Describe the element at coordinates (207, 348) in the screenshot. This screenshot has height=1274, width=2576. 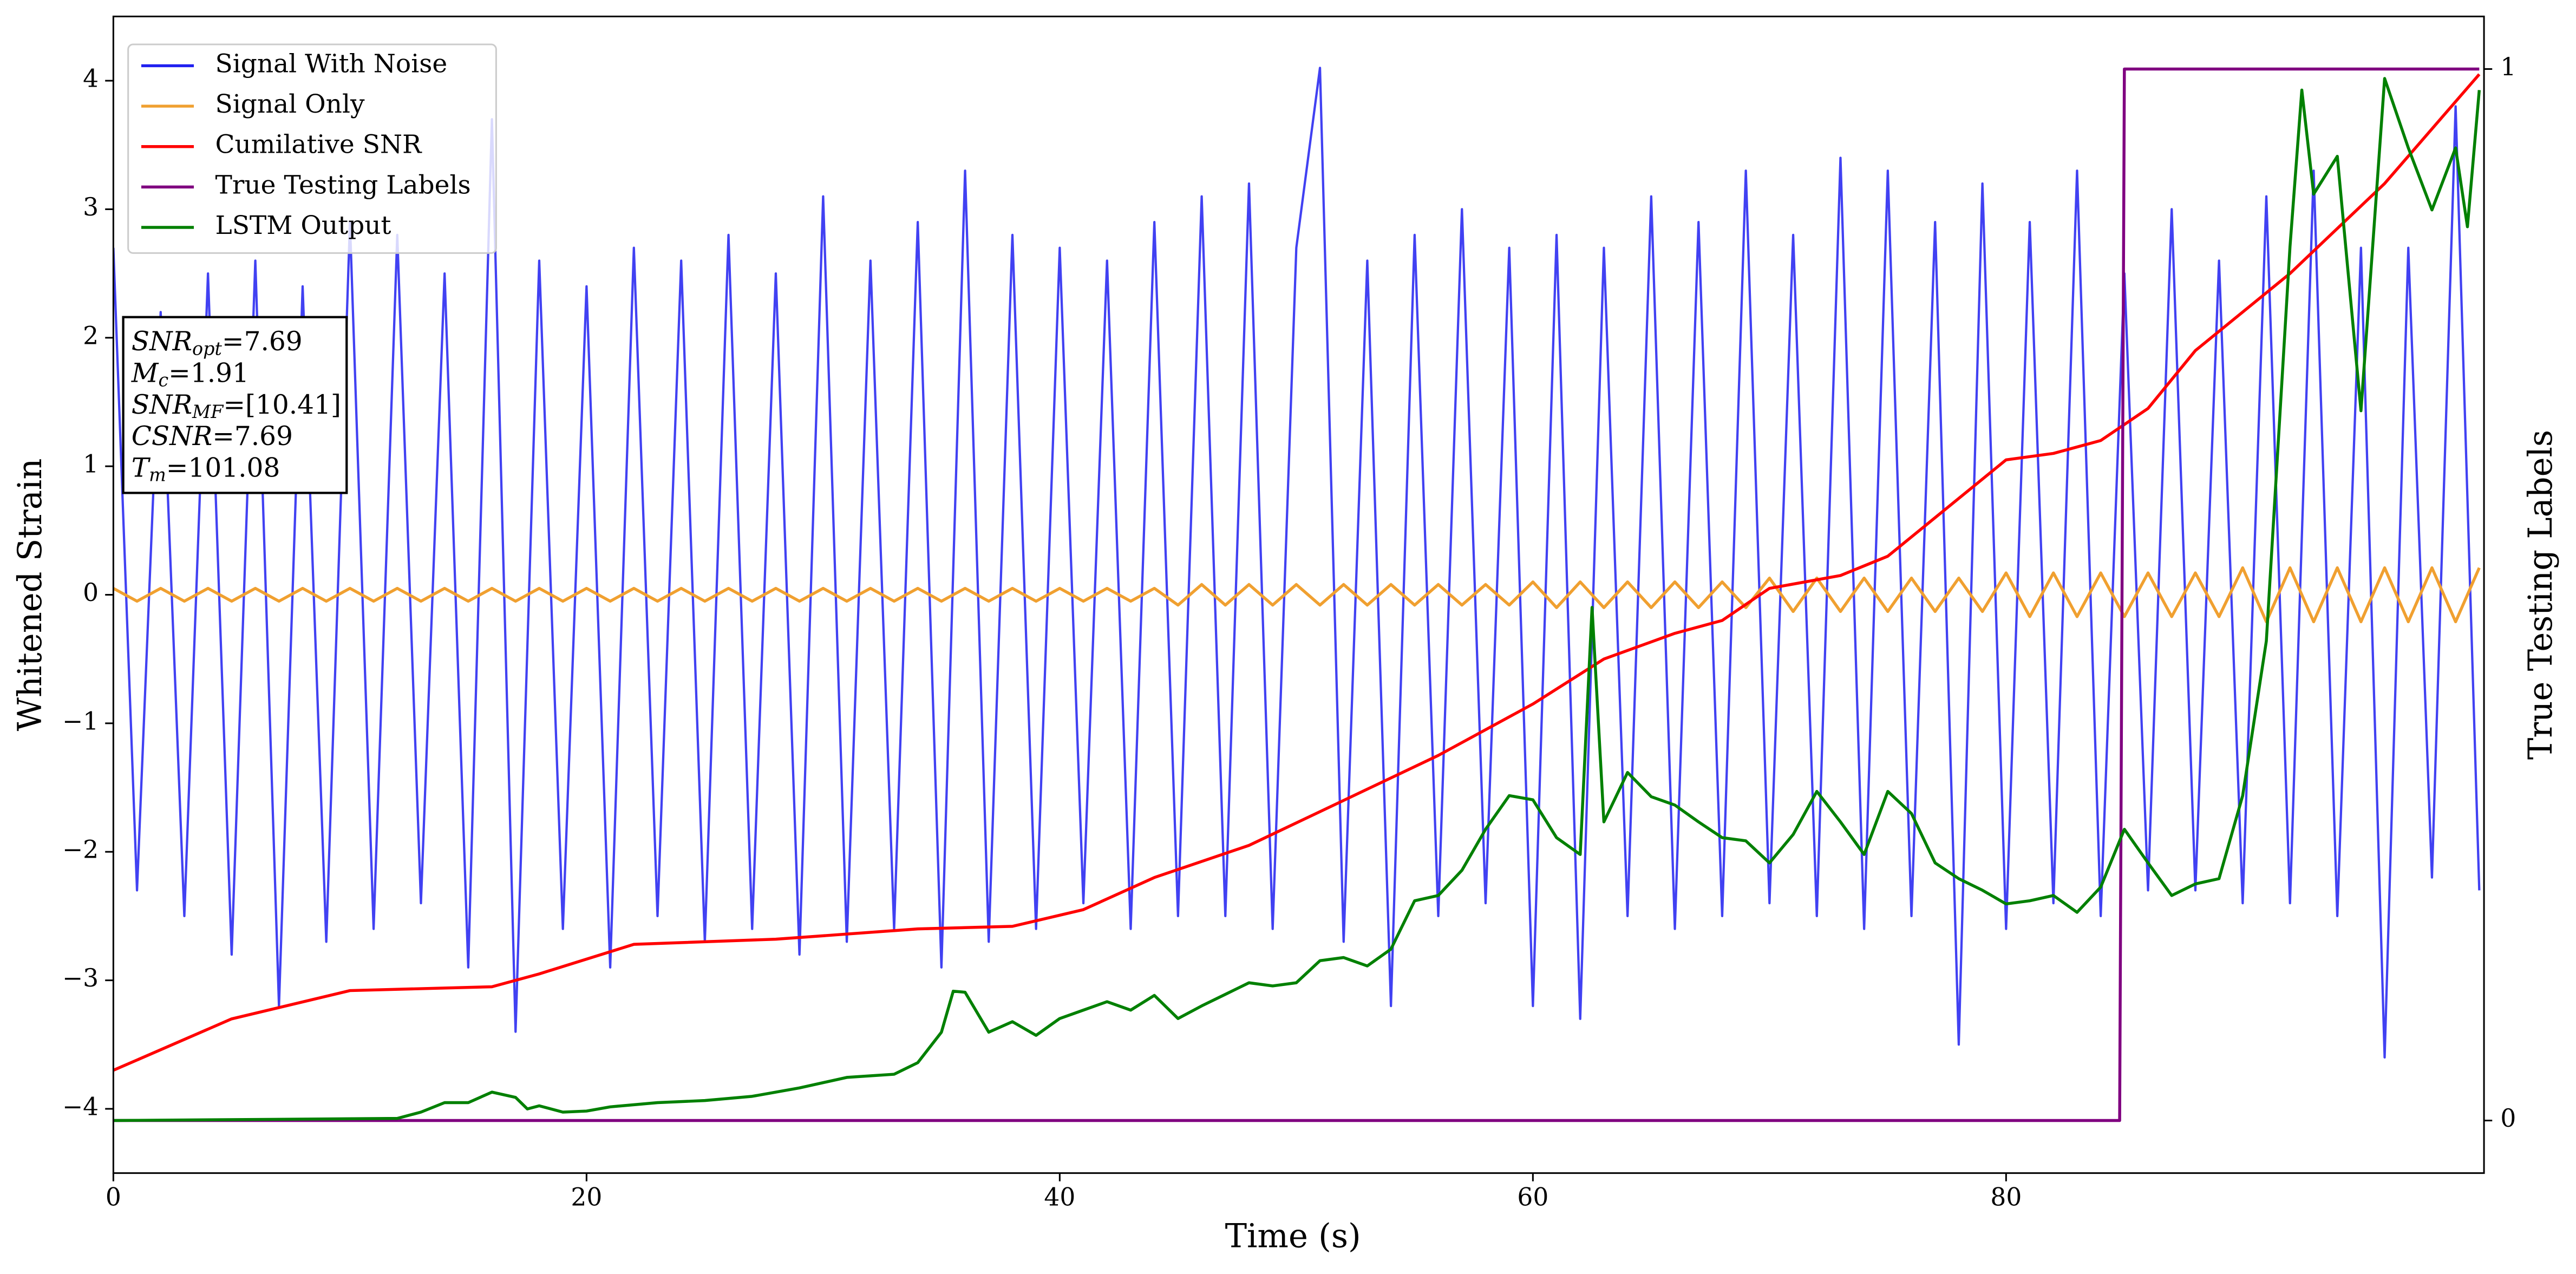
I see `annotation-sub: opt` at that location.